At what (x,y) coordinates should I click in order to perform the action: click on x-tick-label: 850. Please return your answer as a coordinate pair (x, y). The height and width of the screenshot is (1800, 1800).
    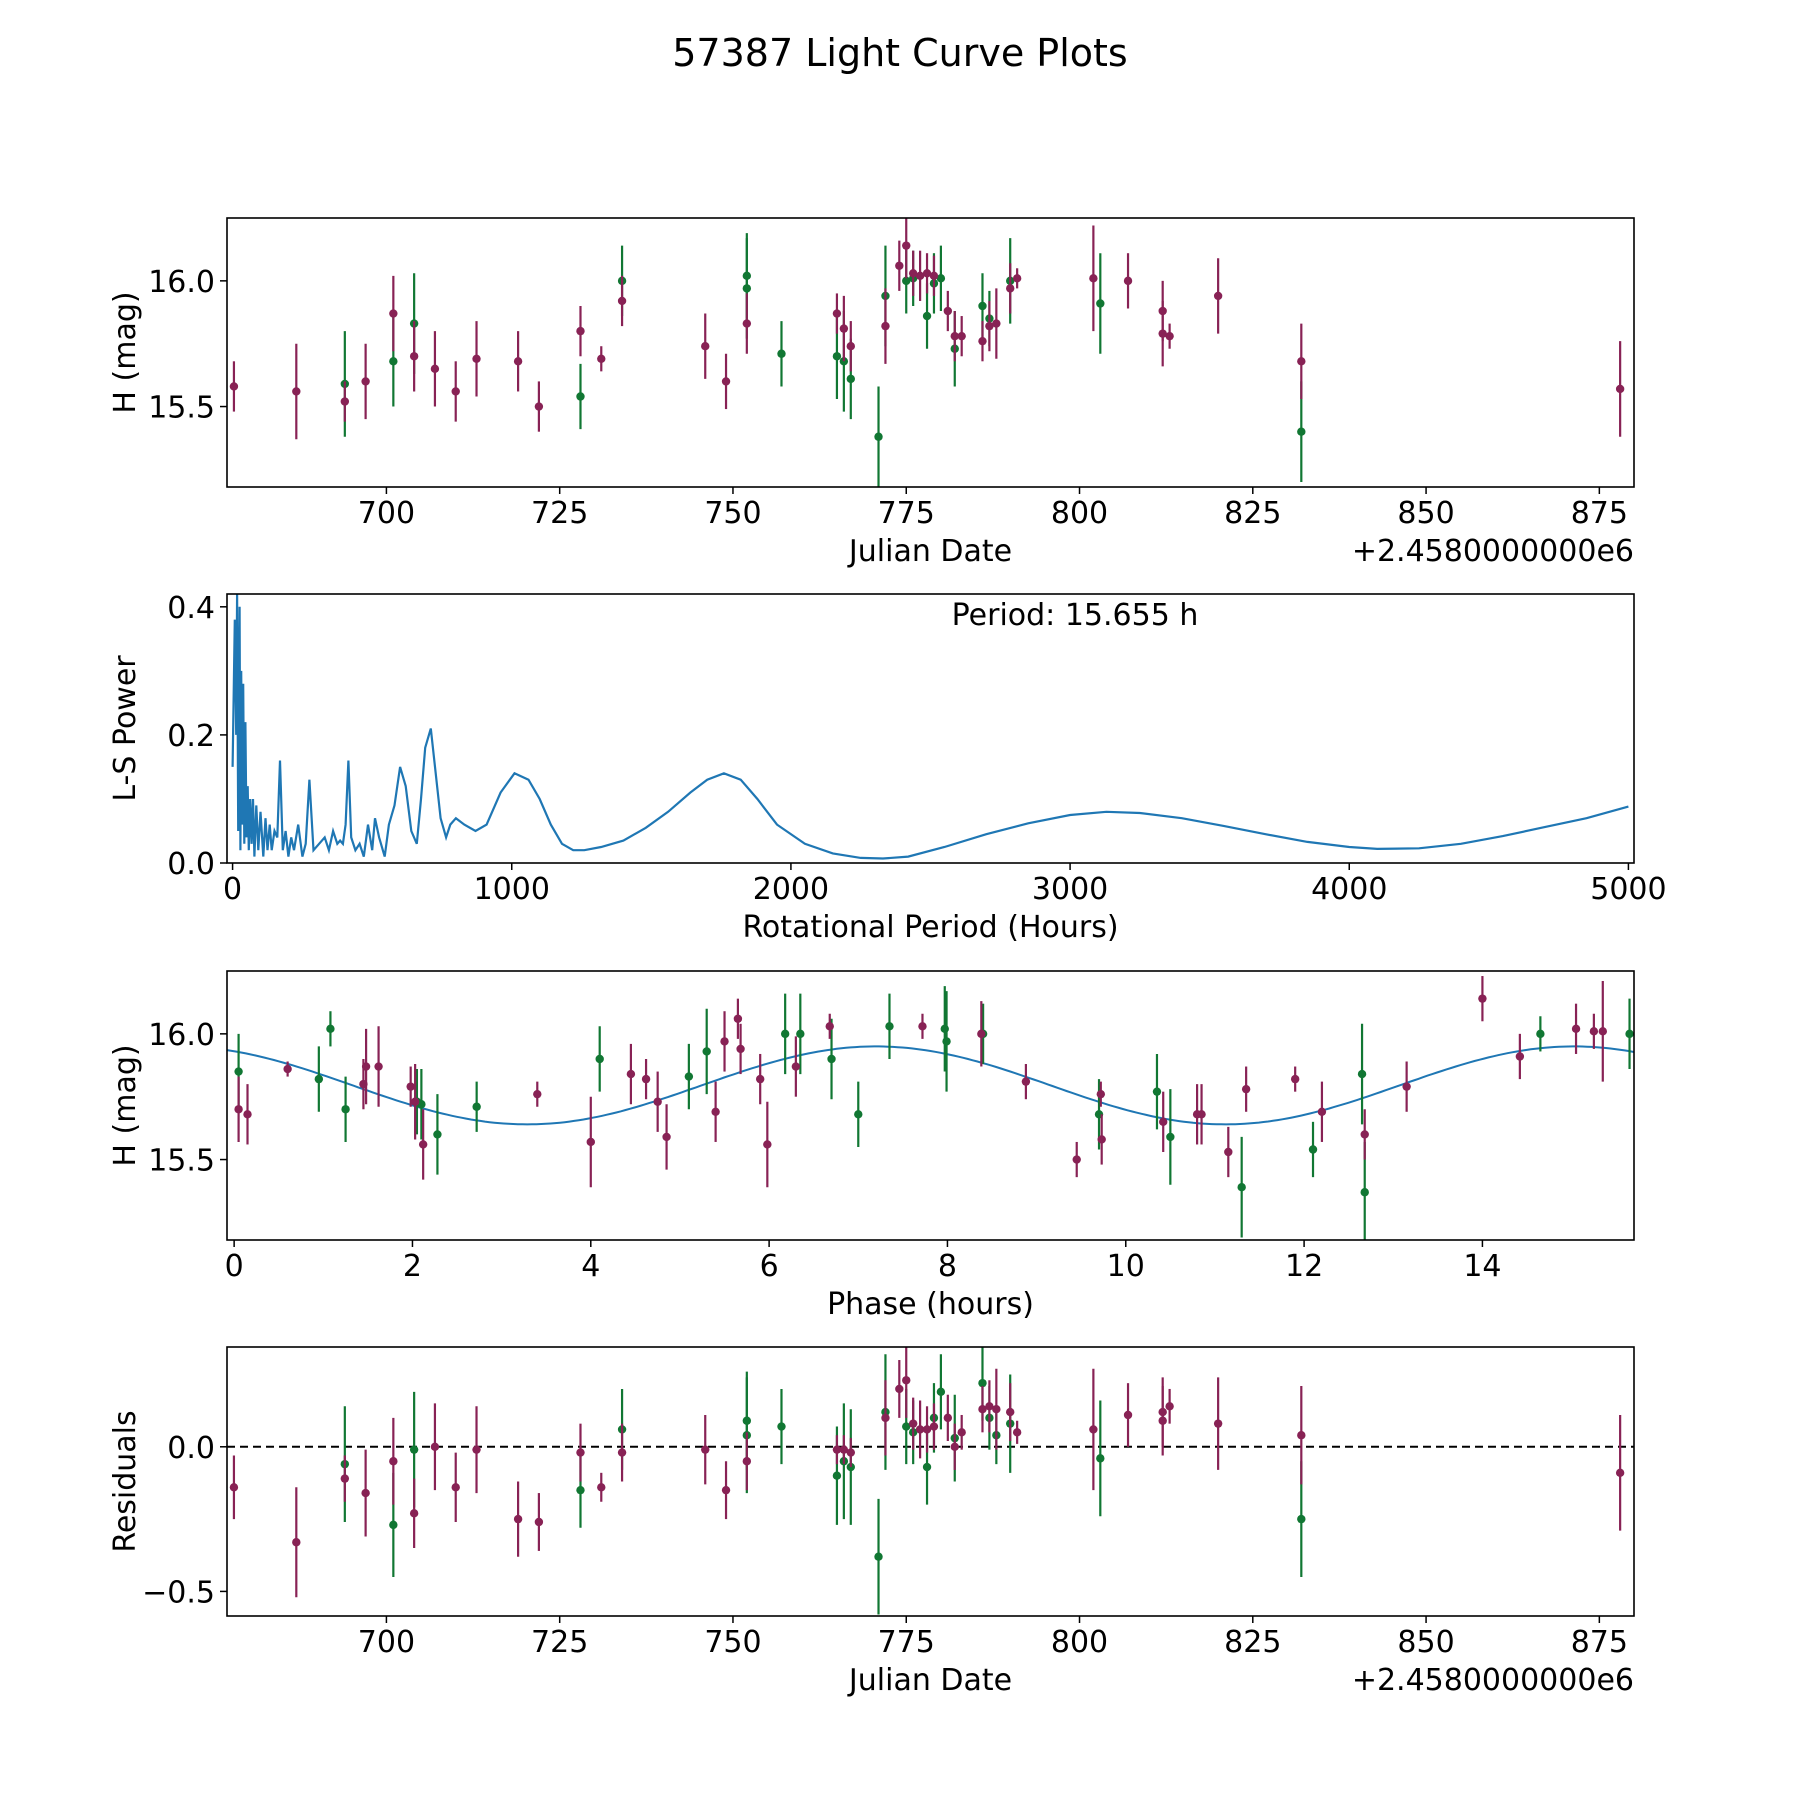
    Looking at the image, I should click on (1425, 1642).